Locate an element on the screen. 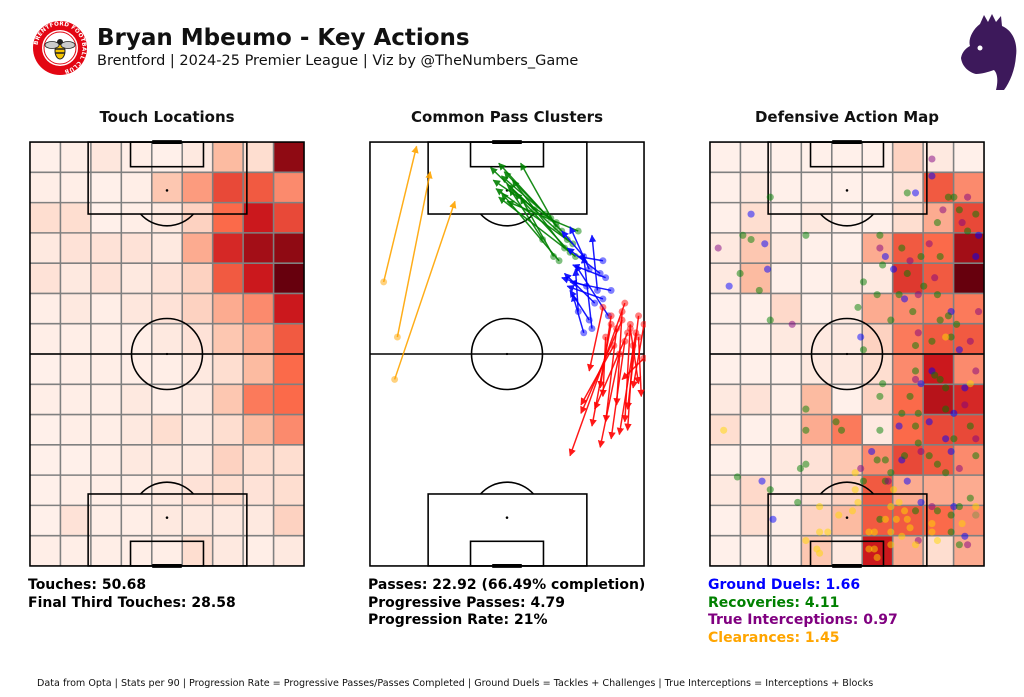 This screenshot has height=697, width=1024. pass-clusters-title: Common Pass Clusters is located at coordinates (507, 117).